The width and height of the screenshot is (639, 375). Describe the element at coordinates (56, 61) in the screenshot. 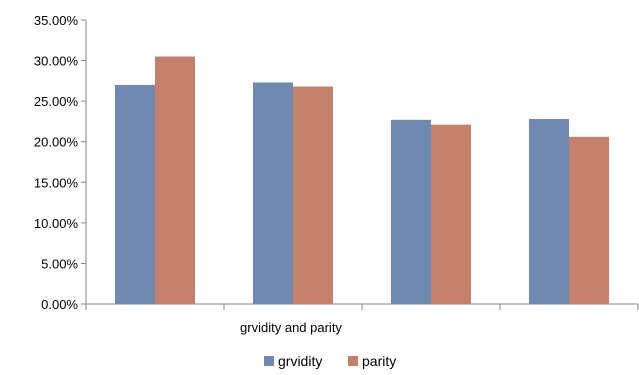

I see `y-tick-label: 30.00%` at that location.